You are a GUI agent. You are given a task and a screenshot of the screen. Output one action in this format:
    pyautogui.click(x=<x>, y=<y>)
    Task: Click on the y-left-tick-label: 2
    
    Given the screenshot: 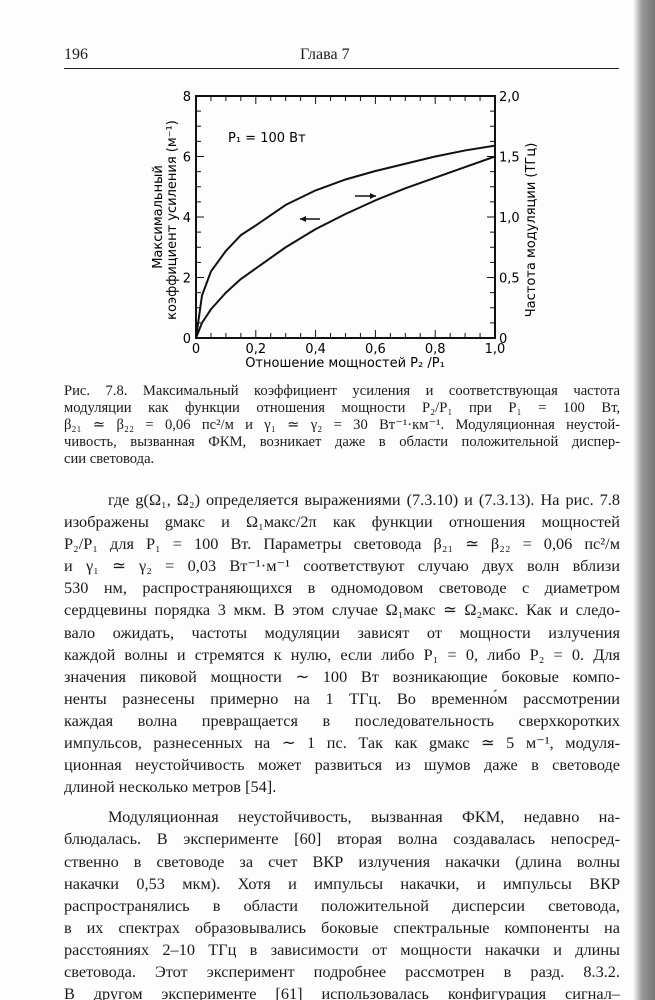 What is the action you would take?
    pyautogui.click(x=187, y=279)
    